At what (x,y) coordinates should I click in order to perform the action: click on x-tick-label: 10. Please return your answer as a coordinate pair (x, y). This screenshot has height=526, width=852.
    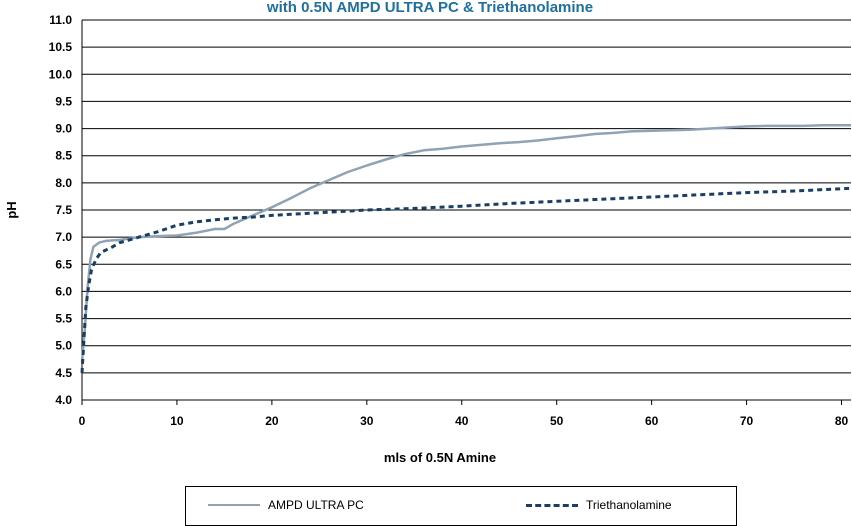
    Looking at the image, I should click on (177, 421).